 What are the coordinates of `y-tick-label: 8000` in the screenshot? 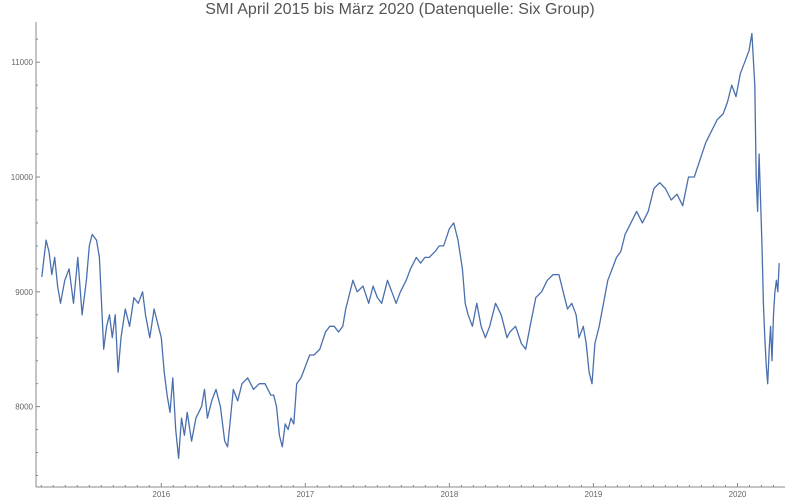 It's located at (24, 407).